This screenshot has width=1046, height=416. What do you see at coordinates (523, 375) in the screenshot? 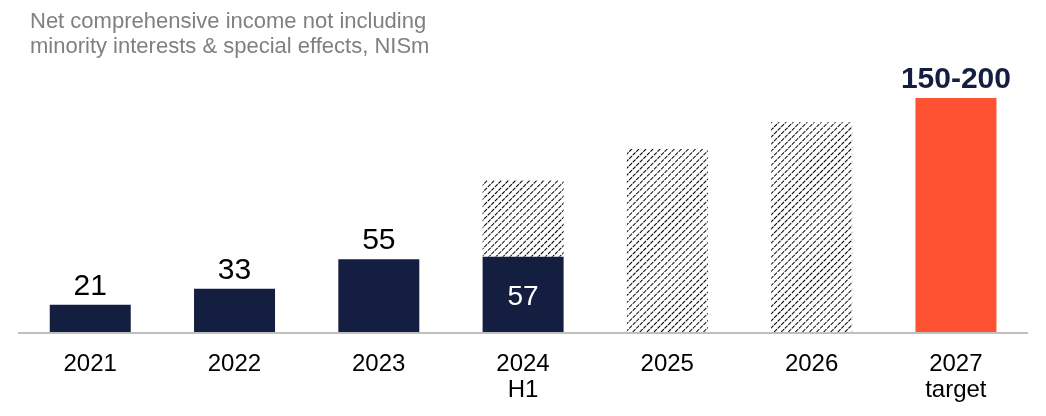
I see `x-tick-label: 2024 H1` at bounding box center [523, 375].